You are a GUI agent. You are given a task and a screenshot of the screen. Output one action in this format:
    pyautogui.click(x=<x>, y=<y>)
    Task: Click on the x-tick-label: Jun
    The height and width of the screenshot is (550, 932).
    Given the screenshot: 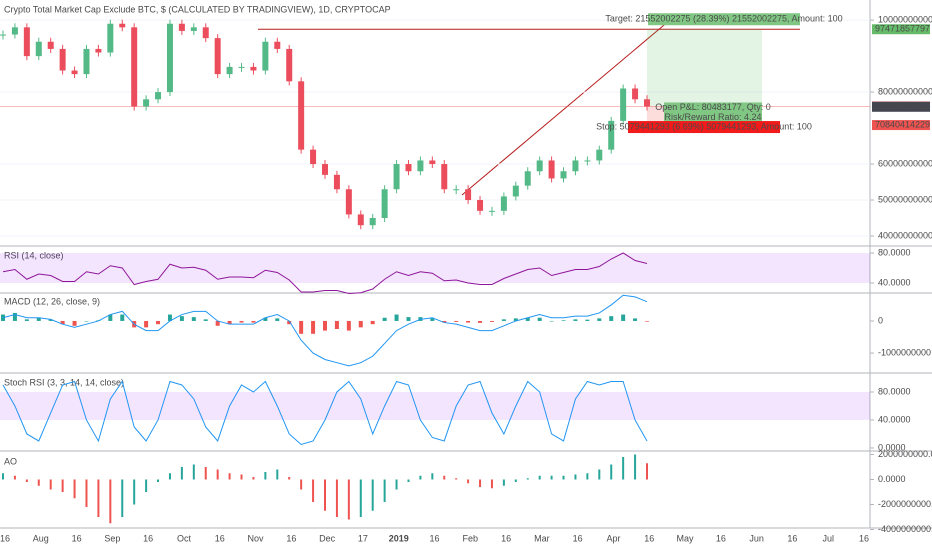 What is the action you would take?
    pyautogui.click(x=756, y=538)
    